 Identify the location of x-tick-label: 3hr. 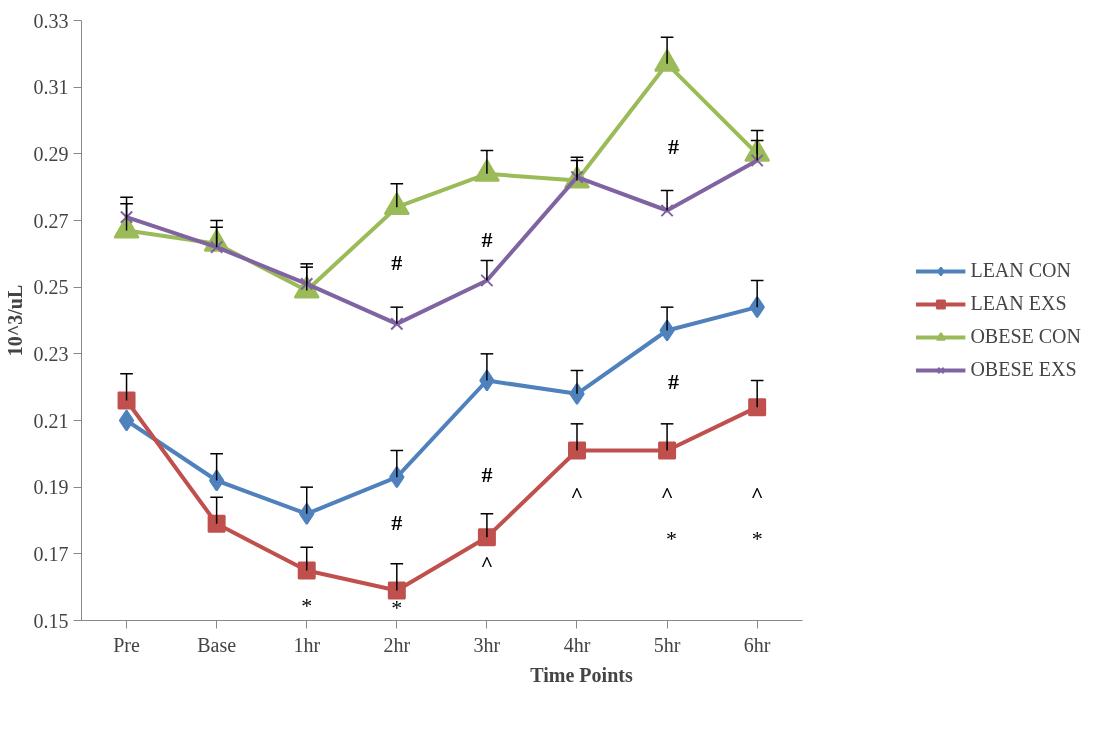
(487, 644).